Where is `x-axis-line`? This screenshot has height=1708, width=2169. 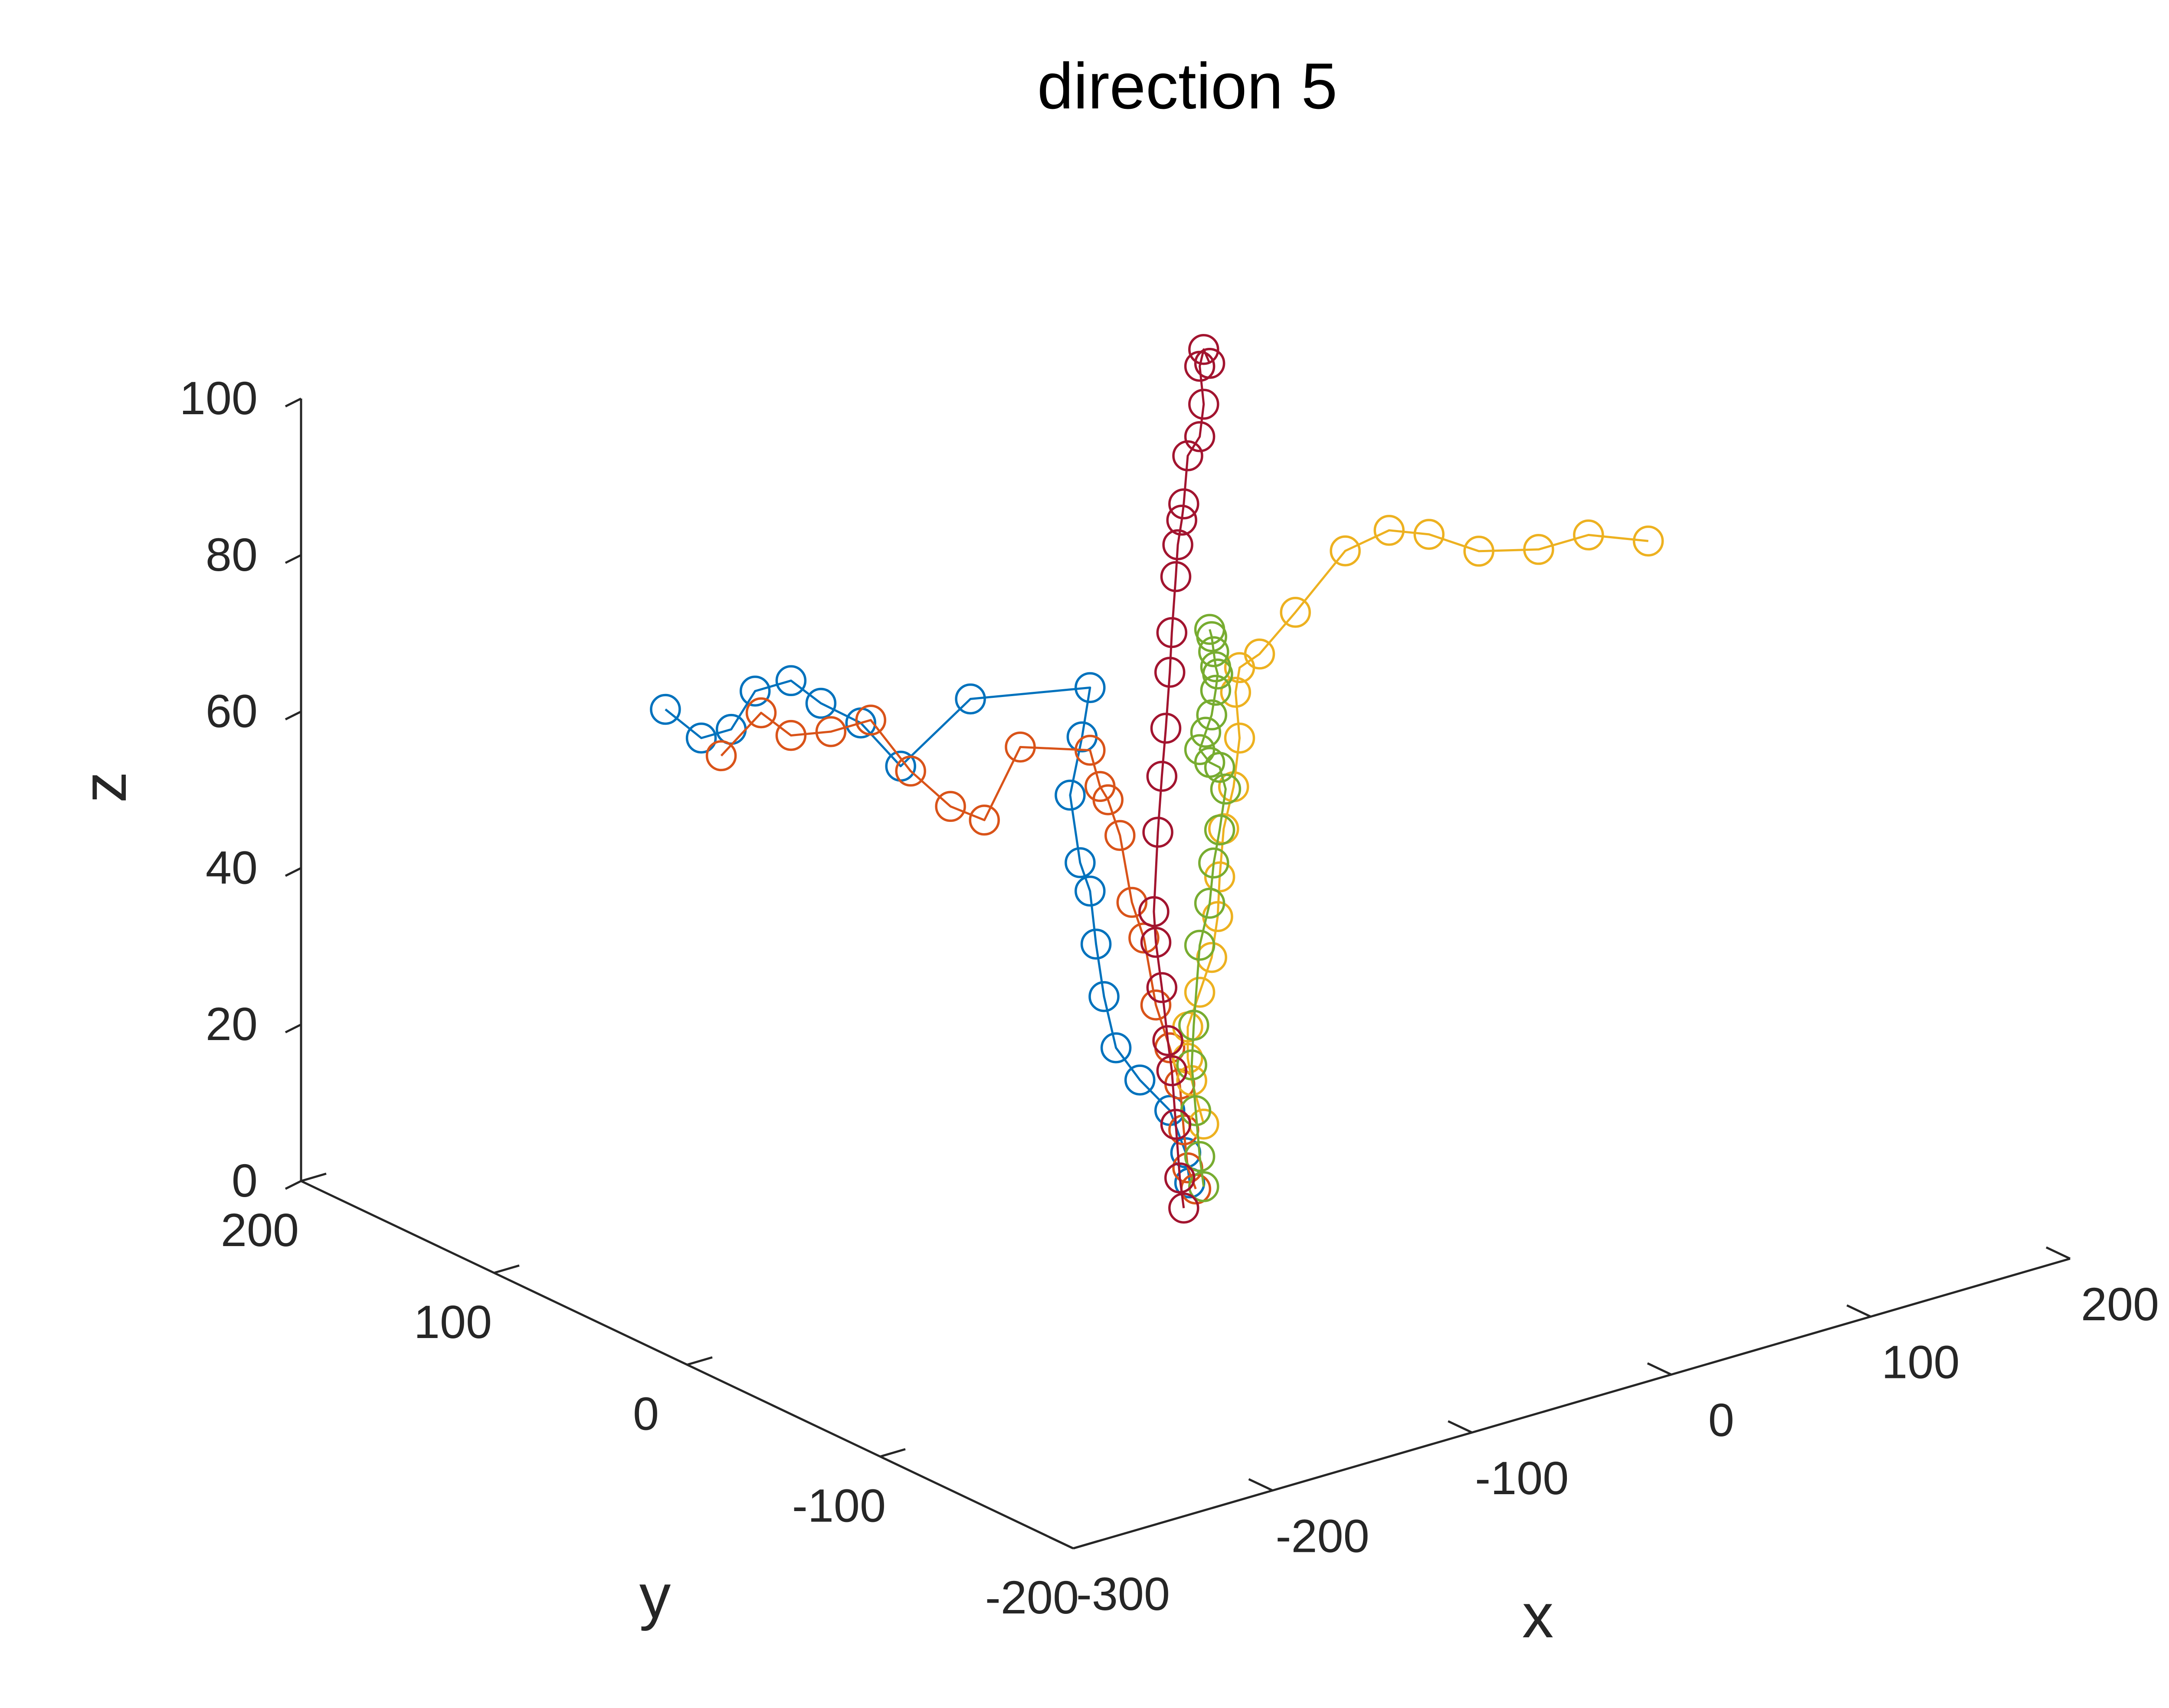 x-axis-line is located at coordinates (1572, 1403).